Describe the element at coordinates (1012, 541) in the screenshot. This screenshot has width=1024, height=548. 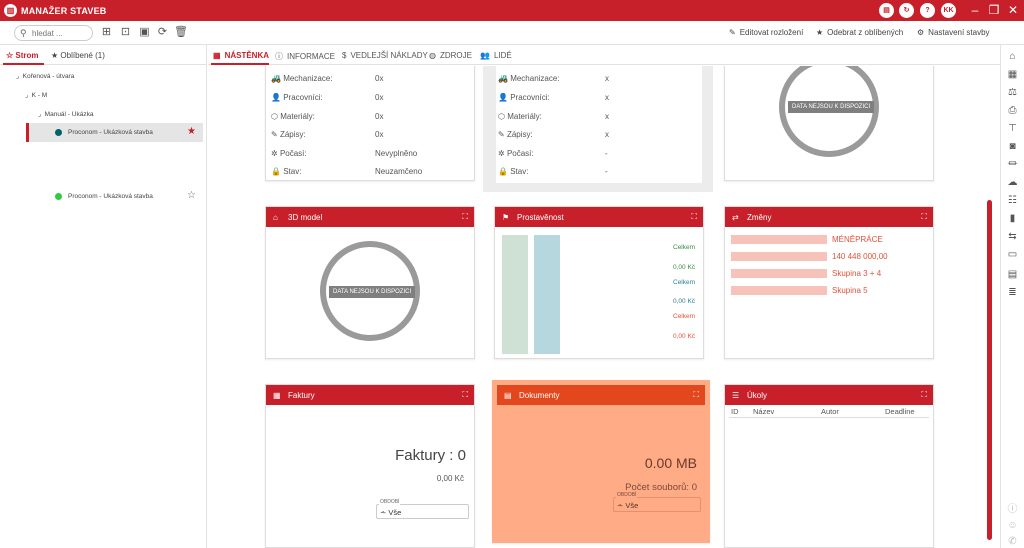
I see `phone-icon: ✆` at that location.